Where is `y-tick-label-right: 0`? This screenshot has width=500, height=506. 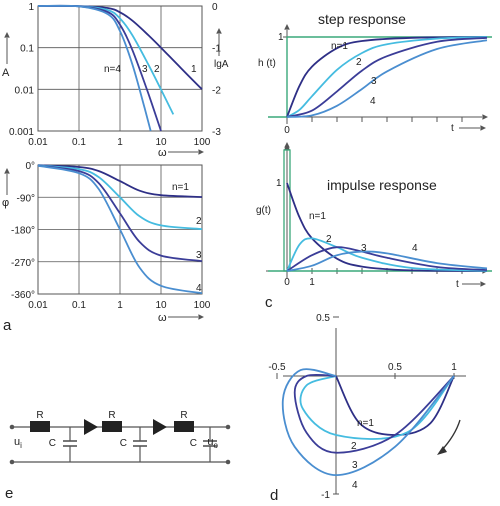
y-tick-label-right: 0 is located at coordinates (215, 7).